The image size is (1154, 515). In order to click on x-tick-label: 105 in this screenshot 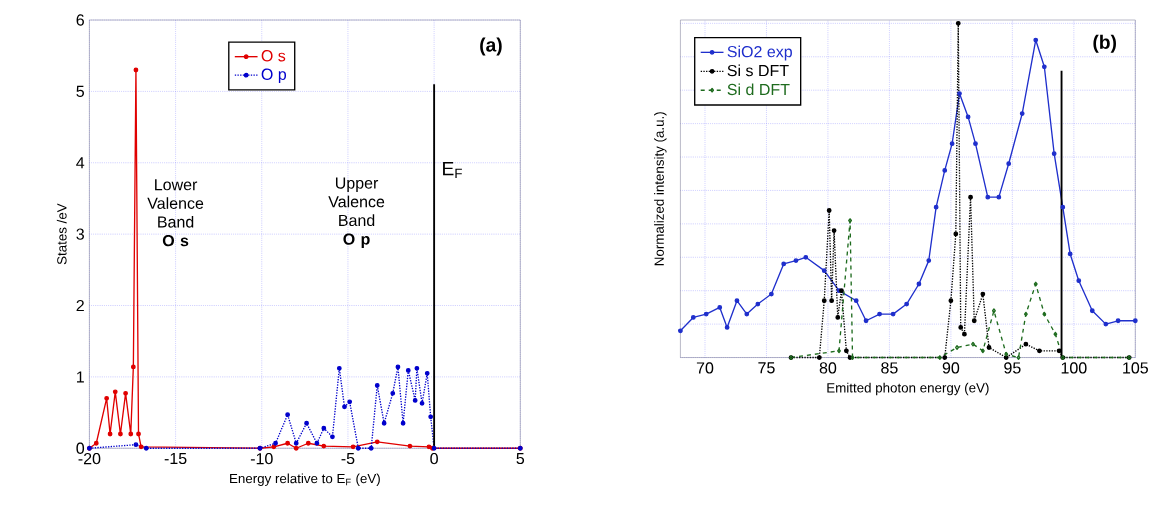, I will do `click(1135, 368)`.